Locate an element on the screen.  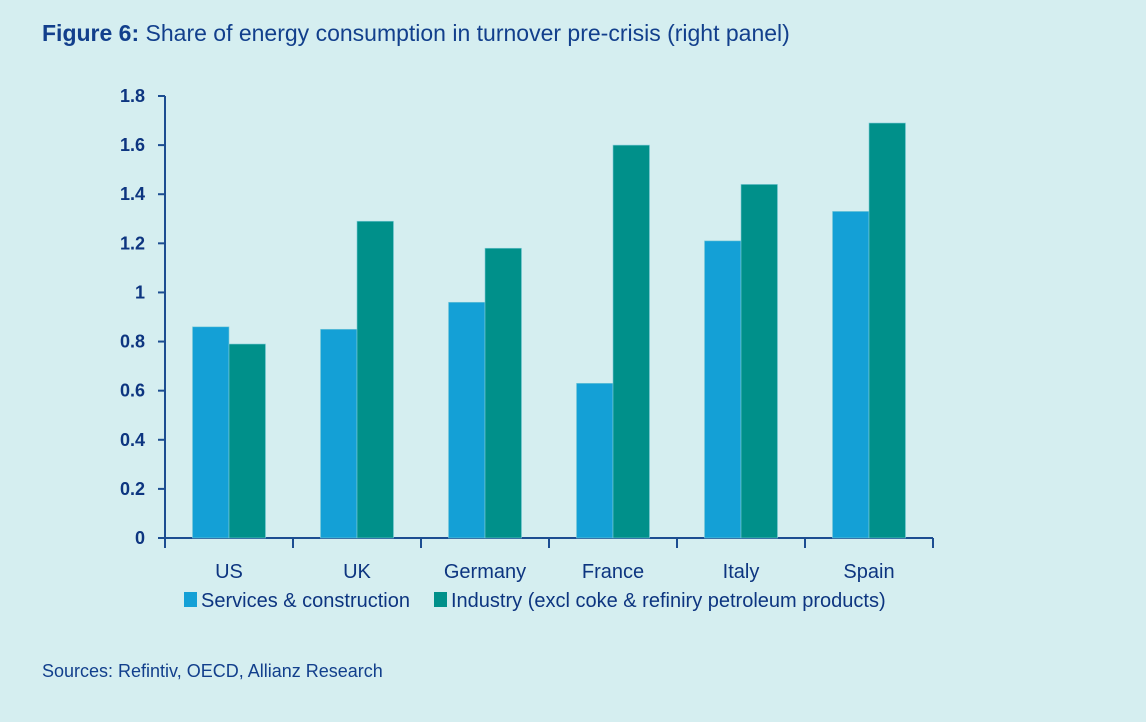
y-tick-label: 1.4 is located at coordinates (132, 194).